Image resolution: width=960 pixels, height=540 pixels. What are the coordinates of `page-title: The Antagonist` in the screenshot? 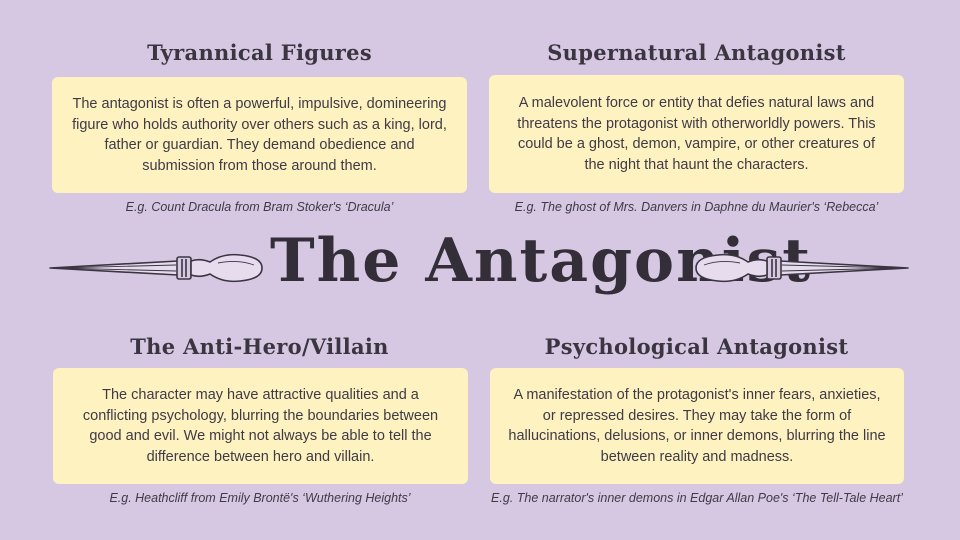 It's located at (541, 261).